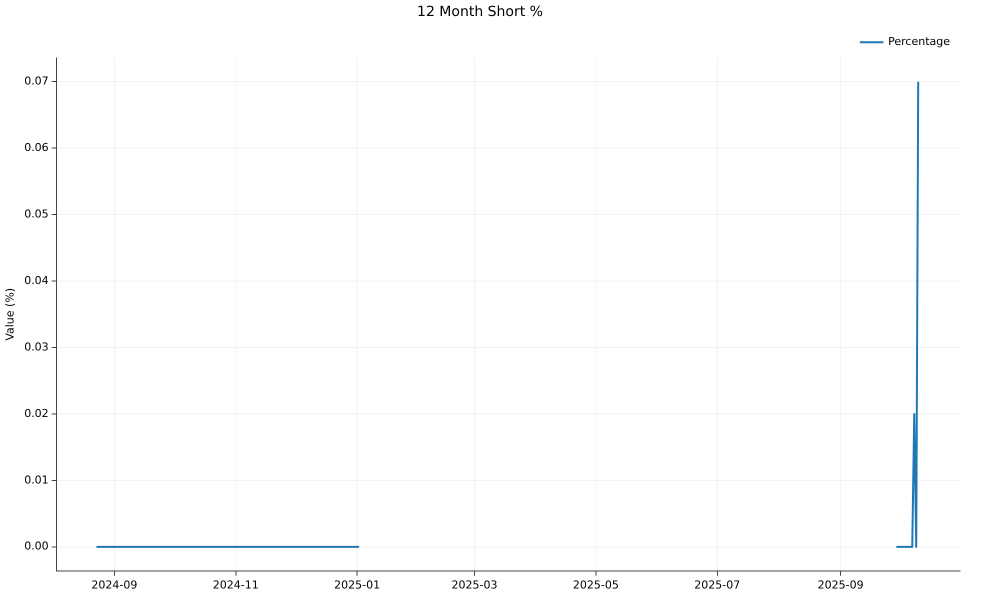 The width and height of the screenshot is (1000, 600). I want to click on y-tick-label: 0.05, so click(36, 213).